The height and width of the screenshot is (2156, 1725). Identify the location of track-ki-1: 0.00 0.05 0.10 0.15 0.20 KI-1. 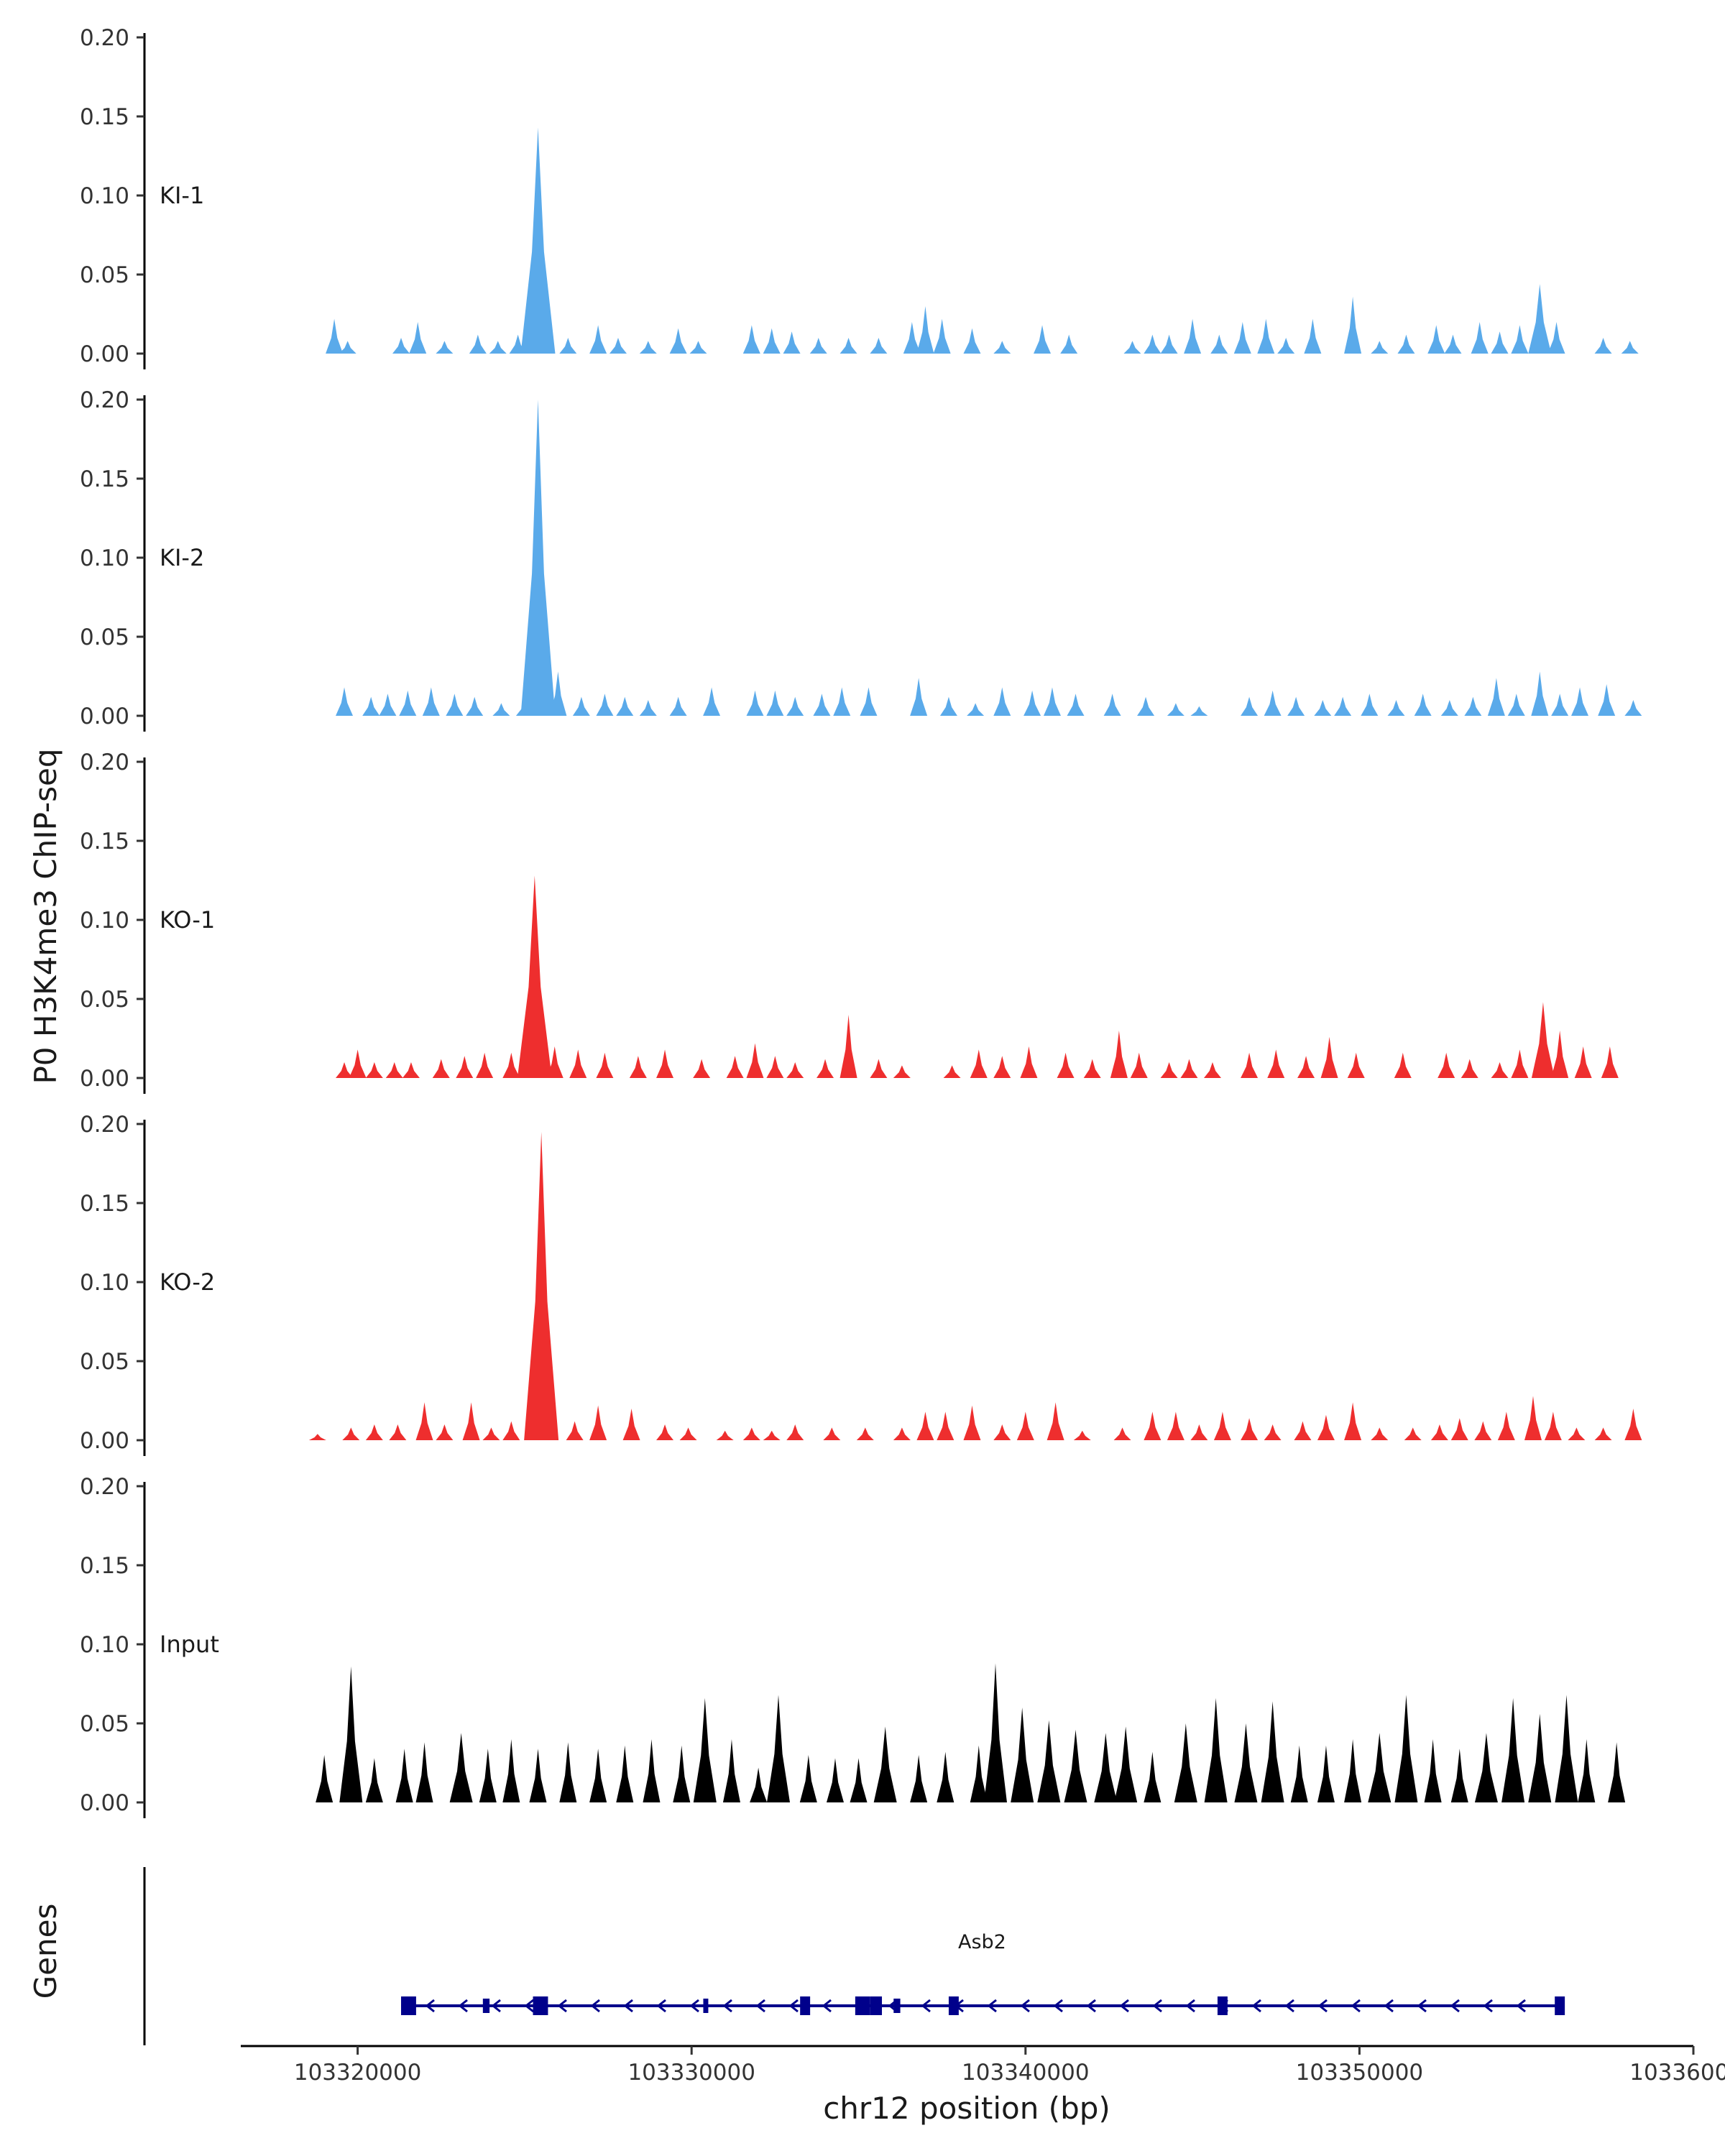
(859, 197).